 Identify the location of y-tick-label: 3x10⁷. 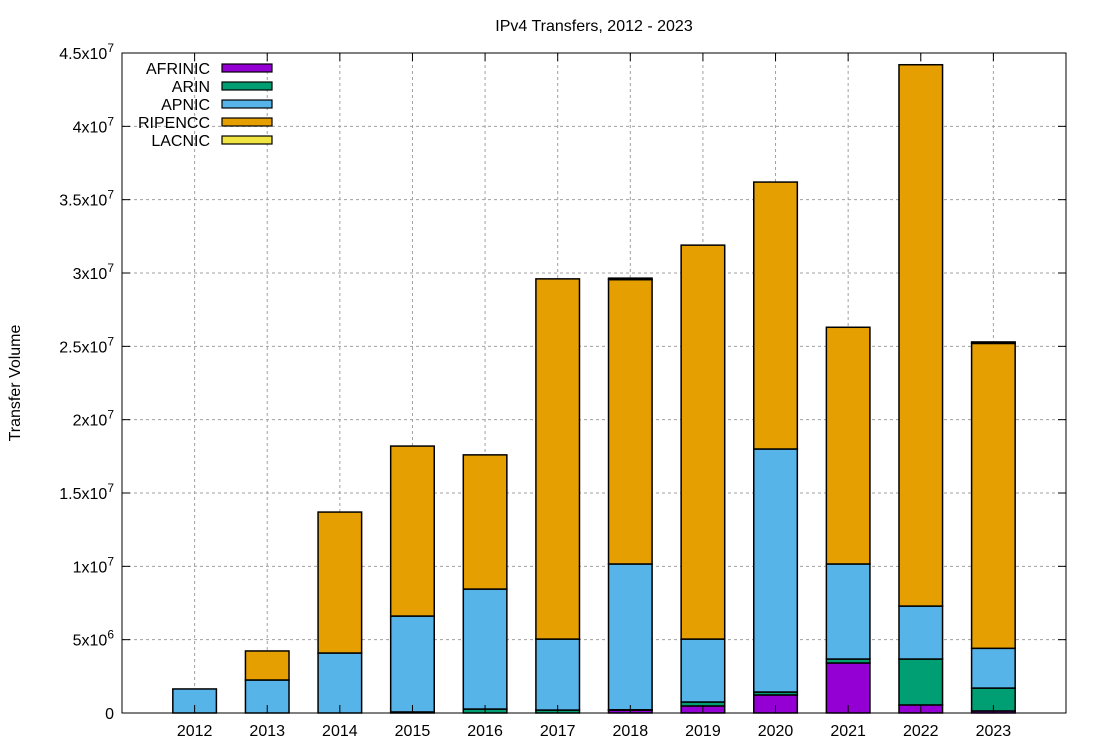
(94, 272).